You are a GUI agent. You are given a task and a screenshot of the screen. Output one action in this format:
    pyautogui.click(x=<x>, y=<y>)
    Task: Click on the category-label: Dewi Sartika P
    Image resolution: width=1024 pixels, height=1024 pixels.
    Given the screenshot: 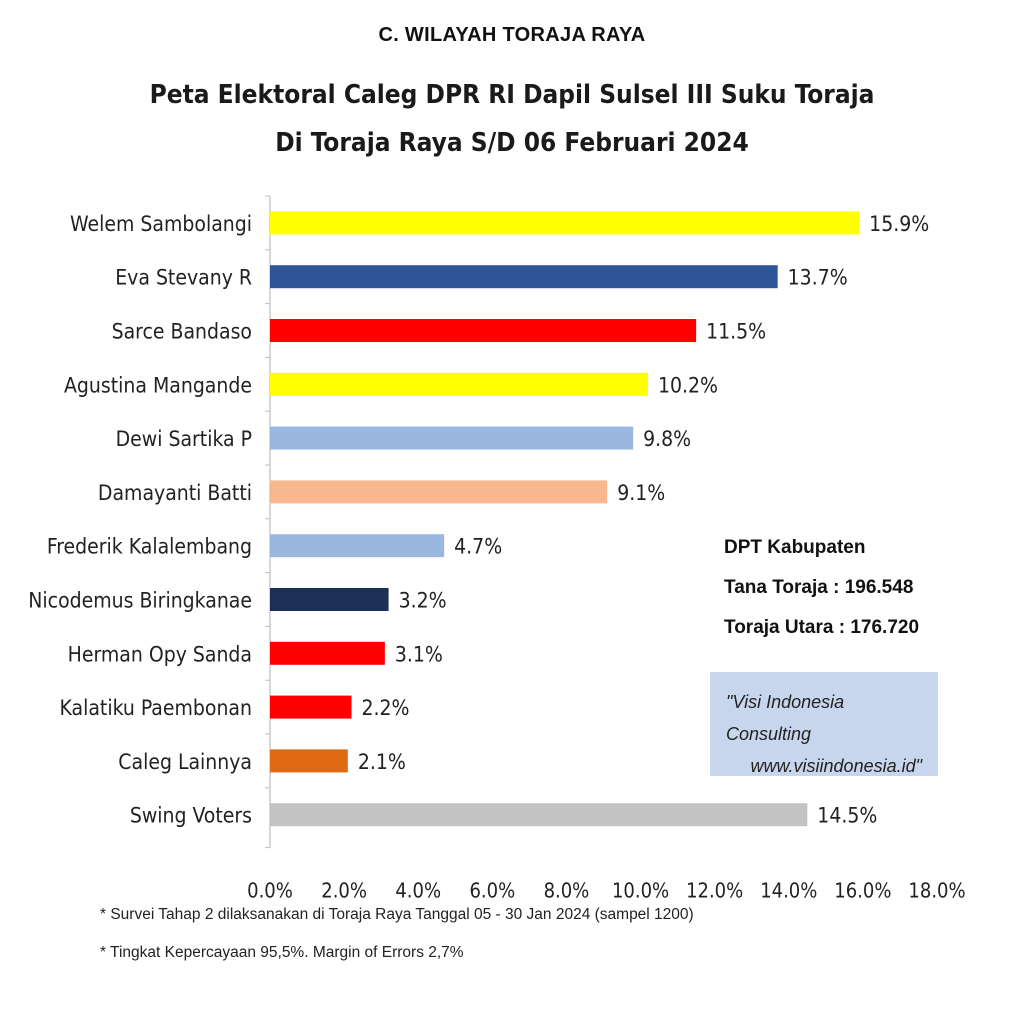 What is the action you would take?
    pyautogui.click(x=184, y=439)
    